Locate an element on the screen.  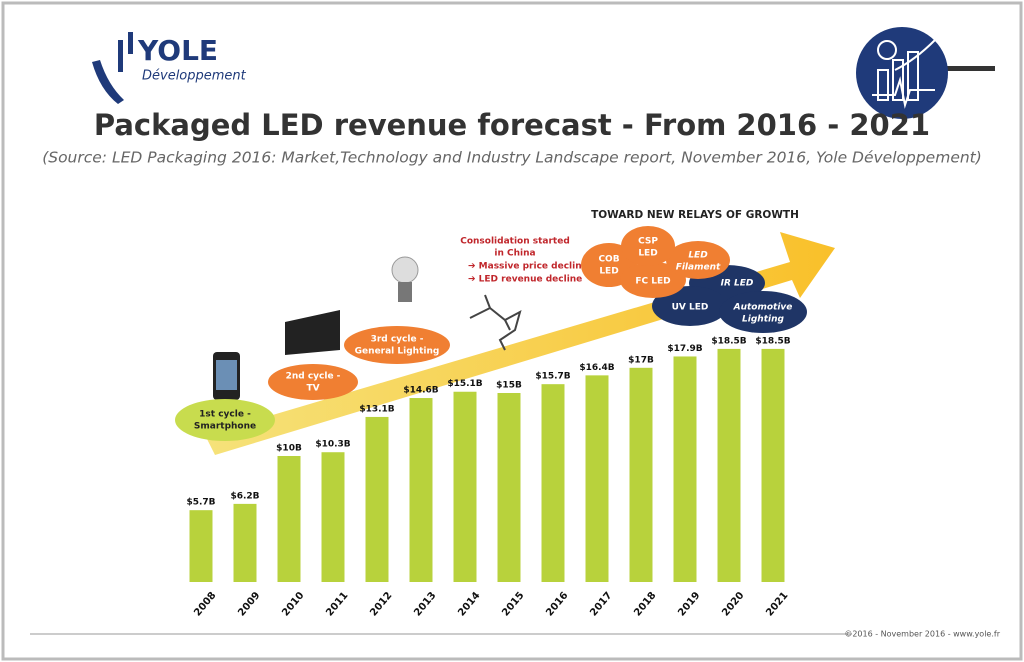
x-tick-label: 2020 is located at coordinates (733, 604).